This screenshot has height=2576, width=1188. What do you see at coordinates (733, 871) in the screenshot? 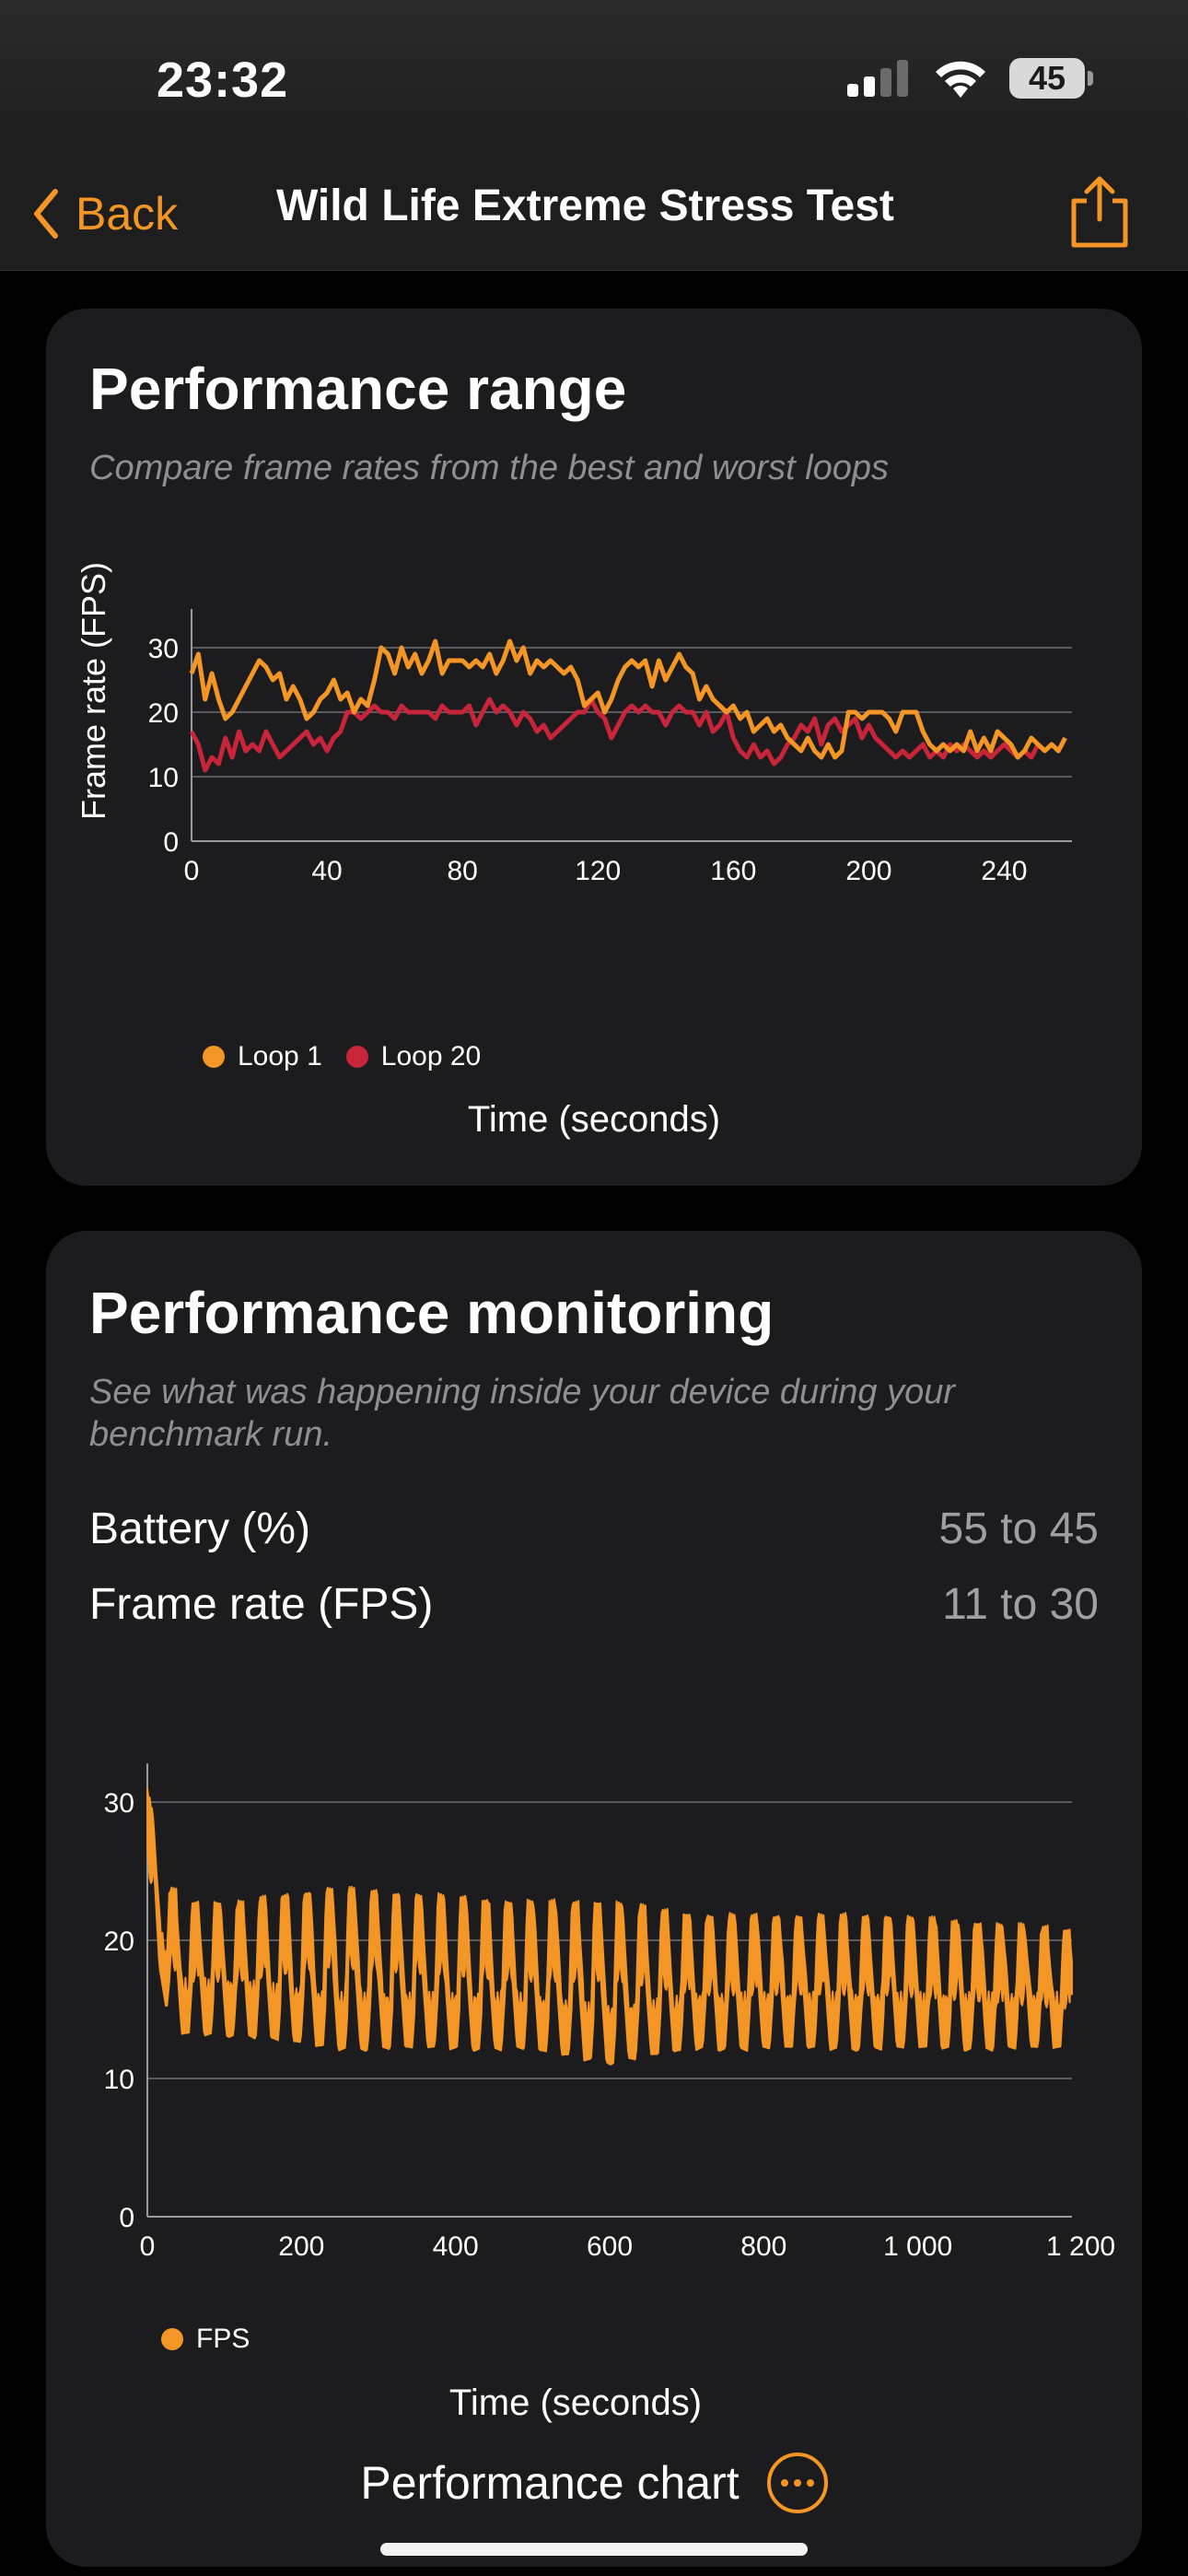
I see `x-tick-label: 160` at bounding box center [733, 871].